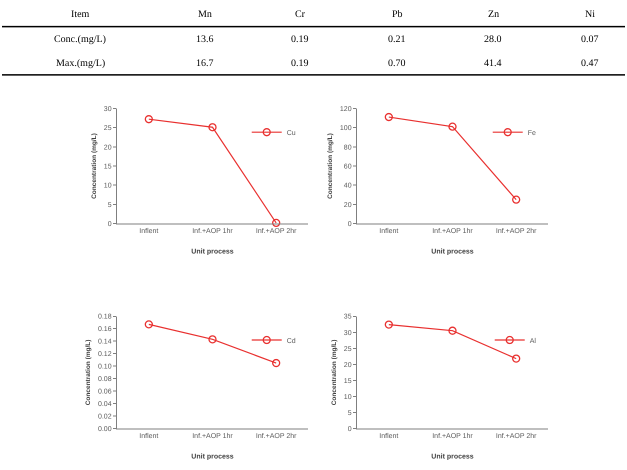  What do you see at coordinates (494, 14) in the screenshot?
I see `text: Zn` at bounding box center [494, 14].